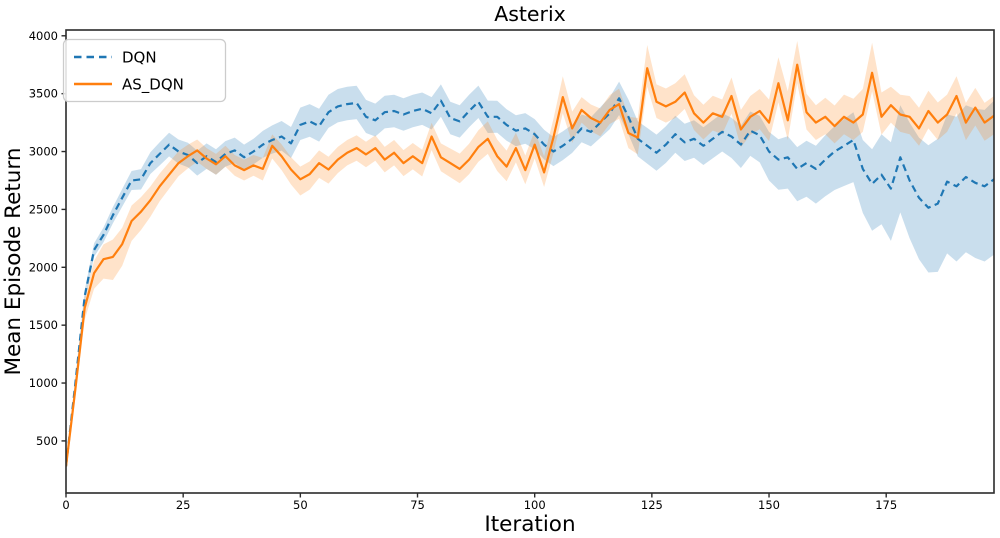 The image size is (1000, 538). What do you see at coordinates (535, 505) in the screenshot?
I see `x-tick-label: 100` at bounding box center [535, 505].